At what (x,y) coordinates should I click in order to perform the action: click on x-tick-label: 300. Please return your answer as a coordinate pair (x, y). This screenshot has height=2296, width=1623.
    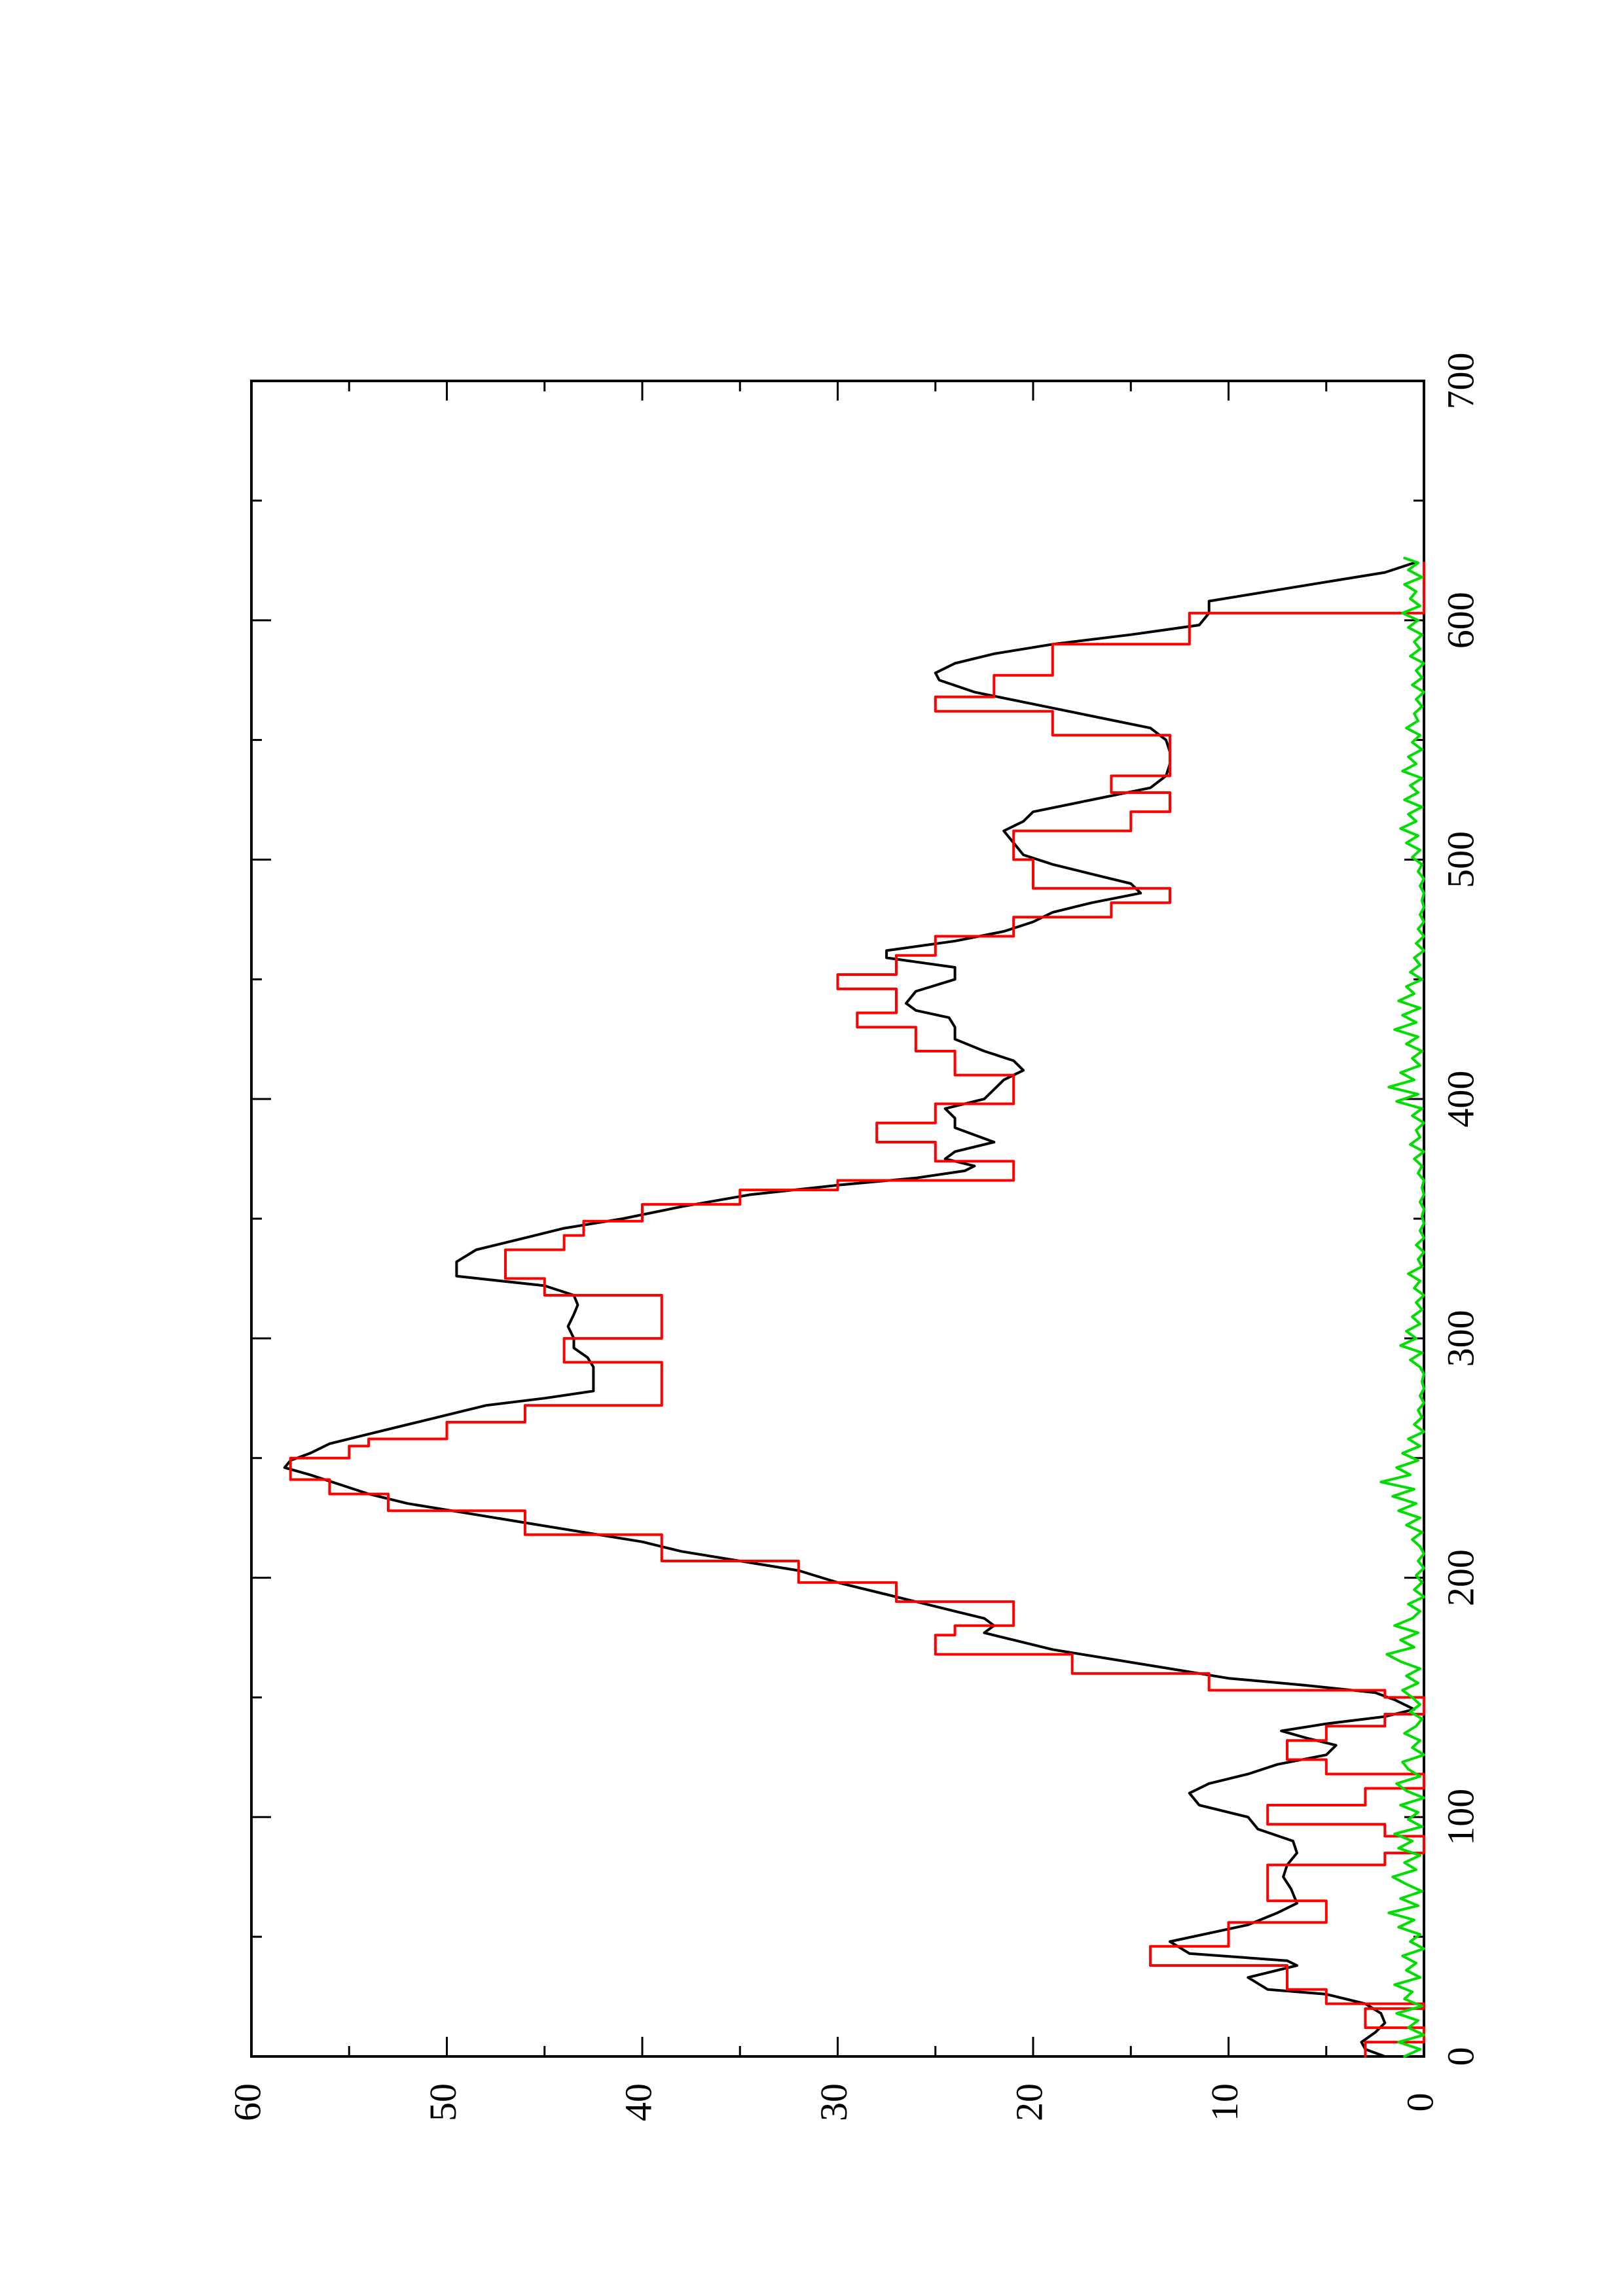
    Looking at the image, I should click on (1460, 1338).